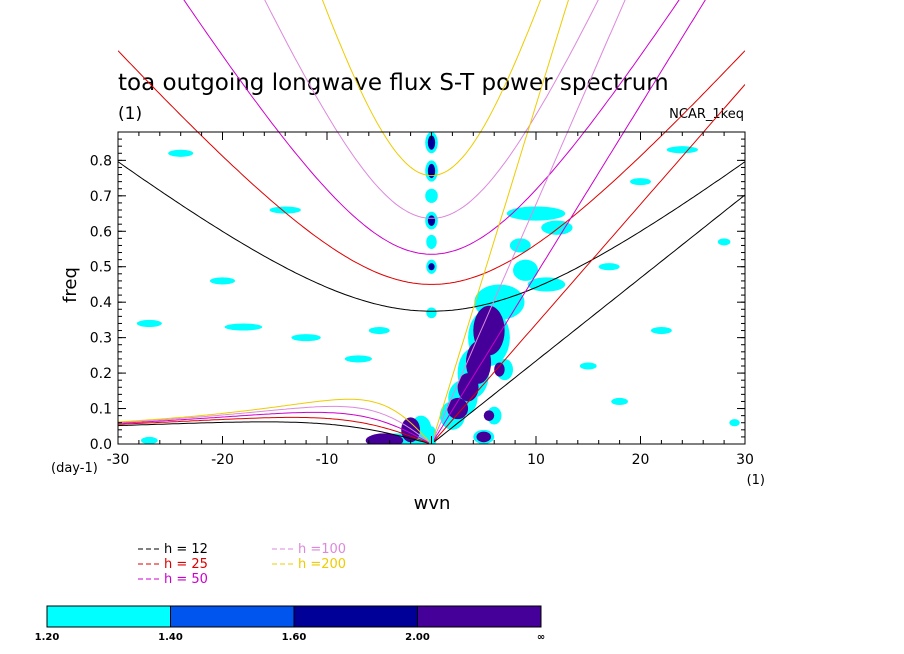  What do you see at coordinates (432, 503) in the screenshot?
I see `x-axis-label: wvn` at bounding box center [432, 503].